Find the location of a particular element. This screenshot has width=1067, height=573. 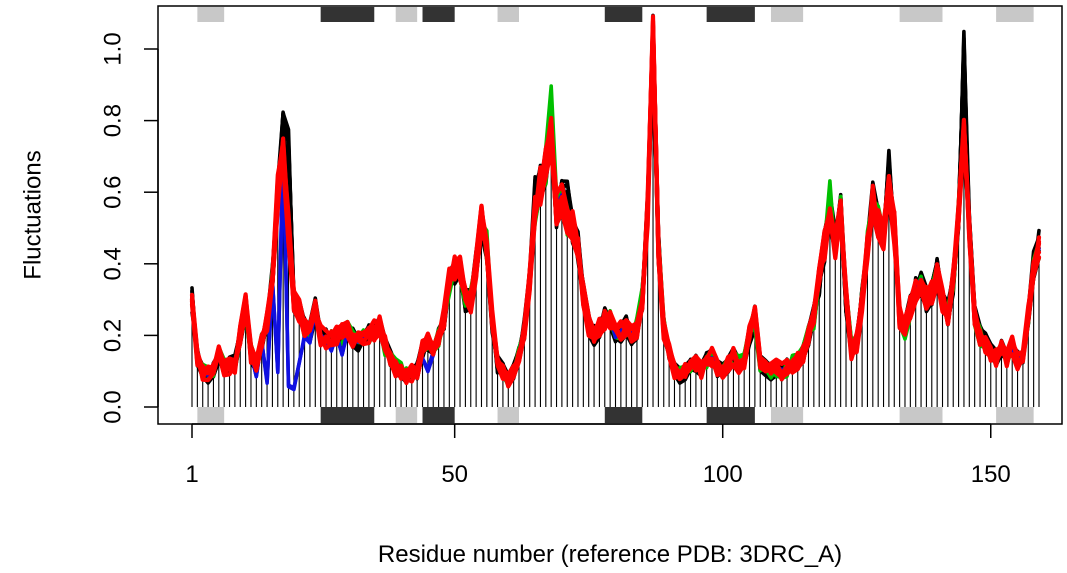

y-axis: 0.0 0.2 0.4 0.6 0.8 1.0 is located at coordinates (129, 228).